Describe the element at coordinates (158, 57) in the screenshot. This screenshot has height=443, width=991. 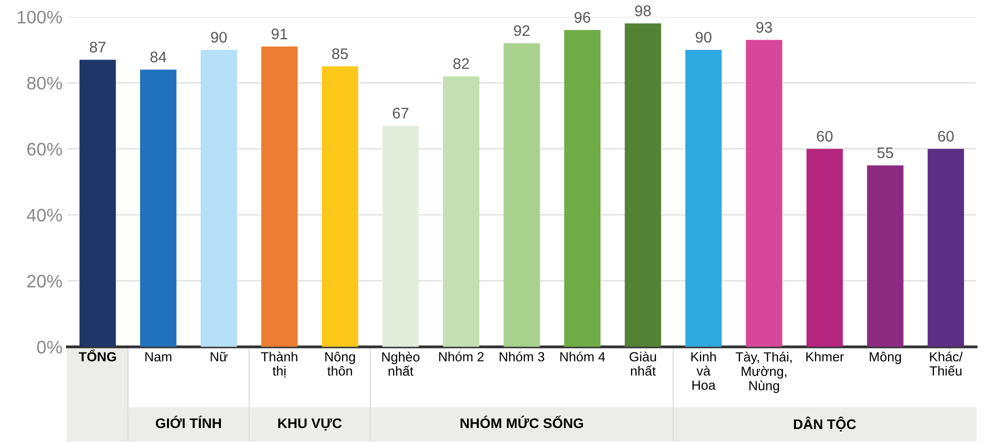
I see `data-label: 84` at that location.